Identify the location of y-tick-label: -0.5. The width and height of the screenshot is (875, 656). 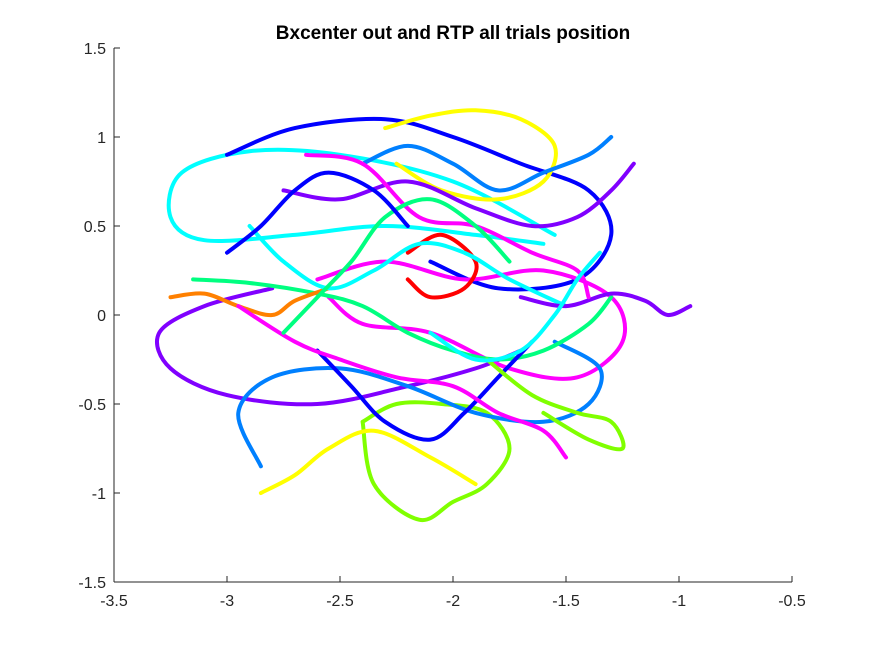
(92, 405).